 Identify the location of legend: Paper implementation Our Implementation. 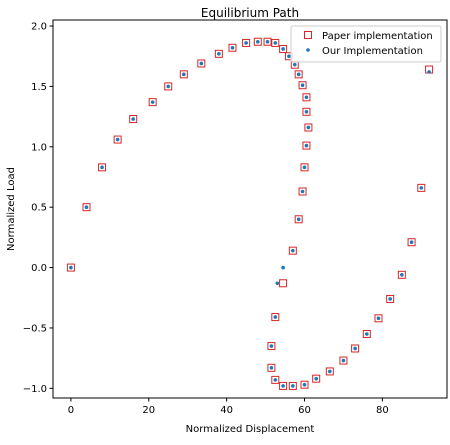
(366, 44).